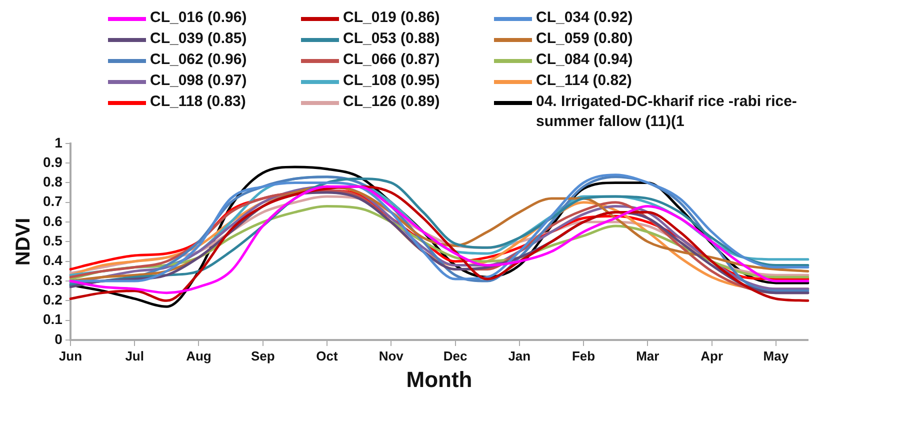 The height and width of the screenshot is (423, 908). I want to click on legend-label: CL_059 (0.80), so click(585, 39).